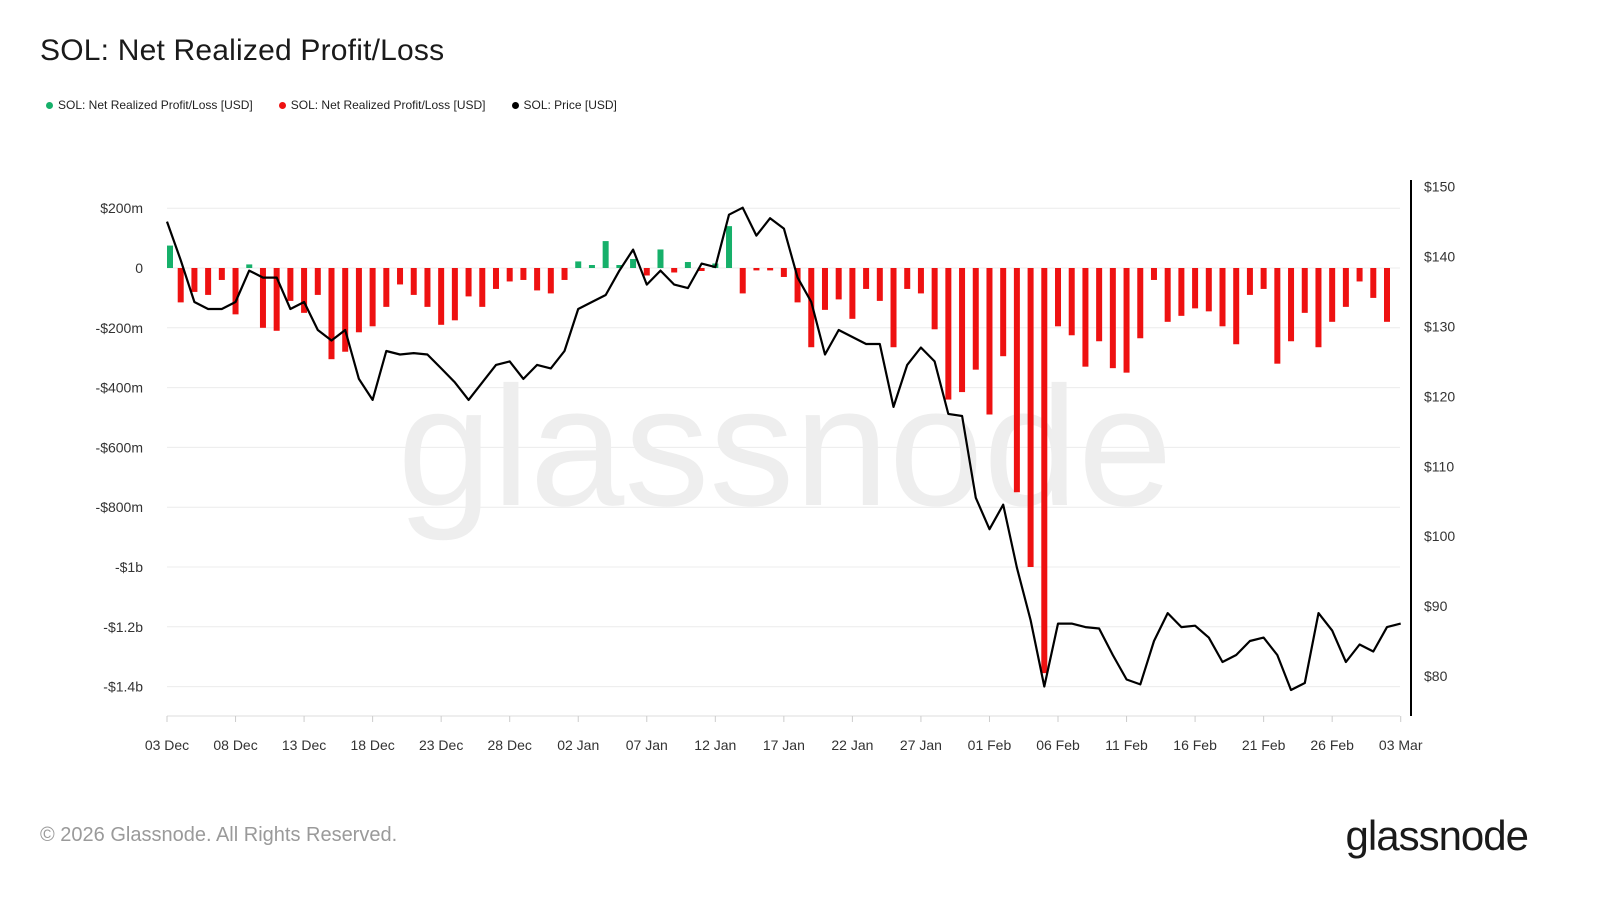 This screenshot has height=900, width=1600. I want to click on legend-item-profit: SOL: Net Realized Profit/Loss [USD], so click(149, 105).